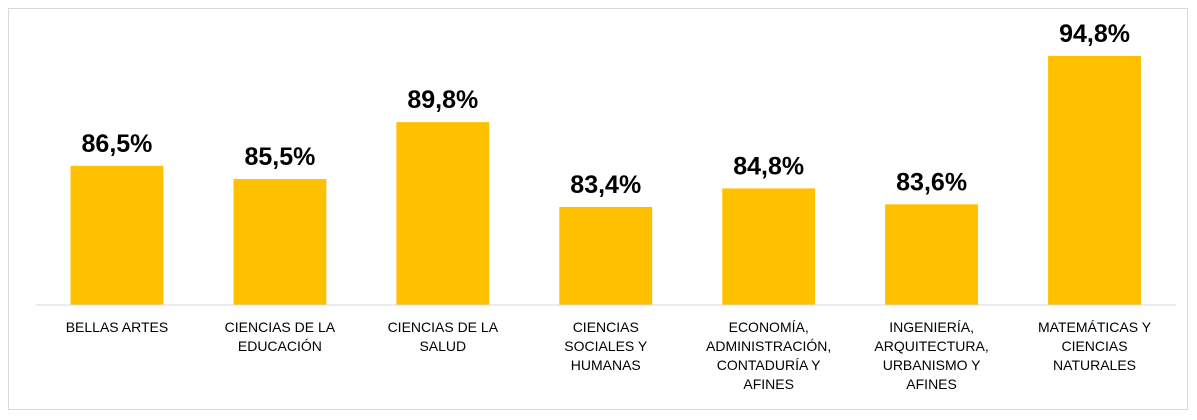 The height and width of the screenshot is (420, 1197). What do you see at coordinates (117, 327) in the screenshot?
I see `x-tick-label: BELLAS ARTES` at bounding box center [117, 327].